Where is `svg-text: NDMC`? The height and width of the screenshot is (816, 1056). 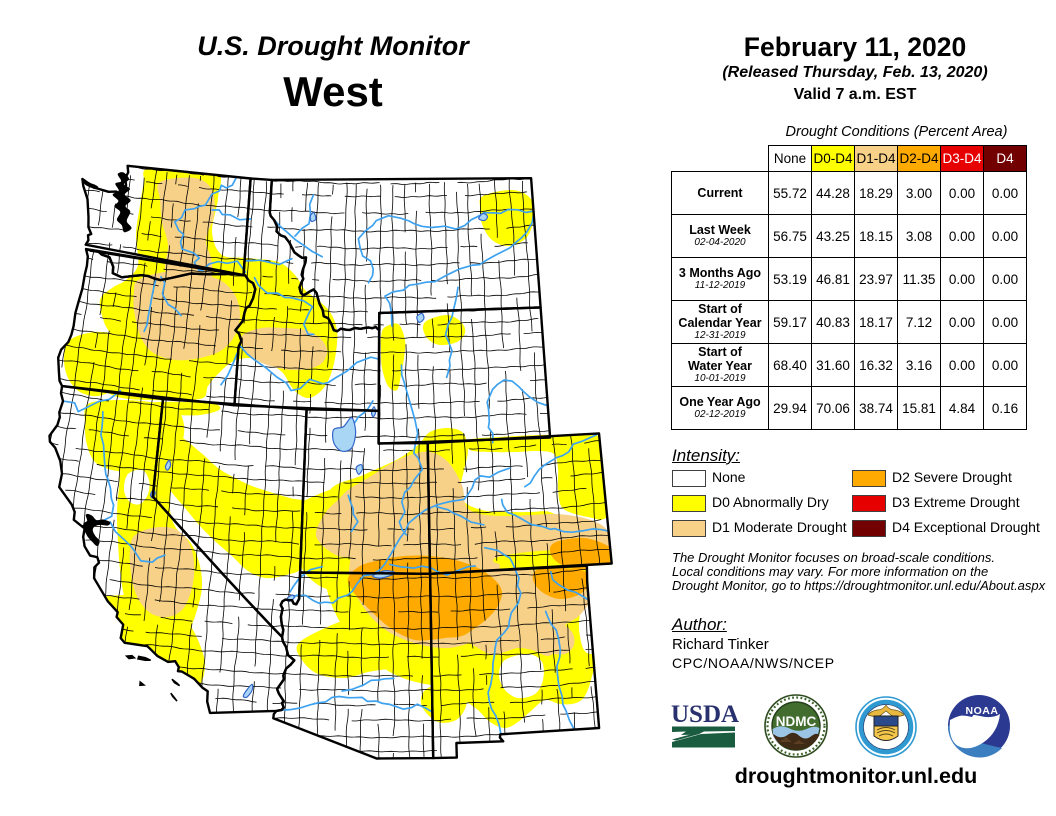 svg-text: NDMC is located at coordinates (796, 721).